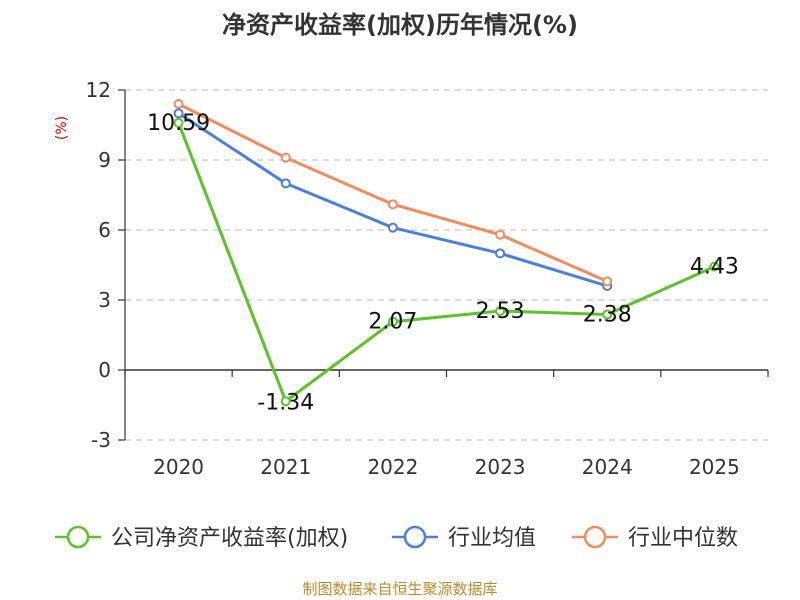  I want to click on point-s0-2022, so click(392, 321).